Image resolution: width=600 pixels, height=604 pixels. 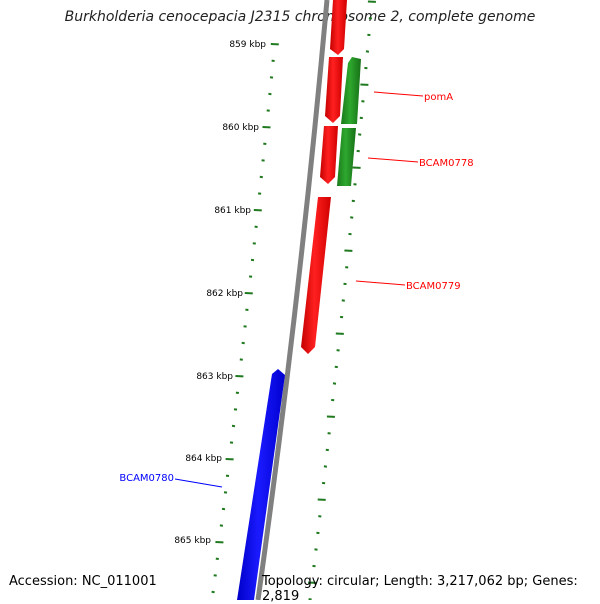 I want to click on accession-text: Accession: NC_011001, so click(x=83, y=581).